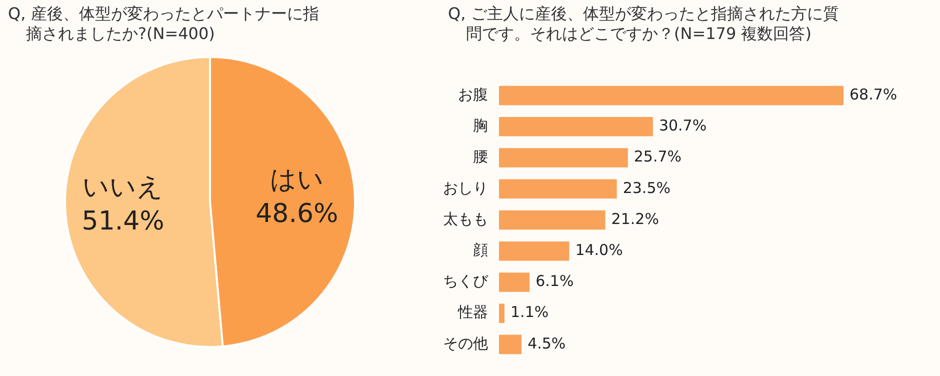 This screenshot has width=940, height=376. What do you see at coordinates (297, 213) in the screenshot?
I see `data-label: 48.6%` at bounding box center [297, 213].